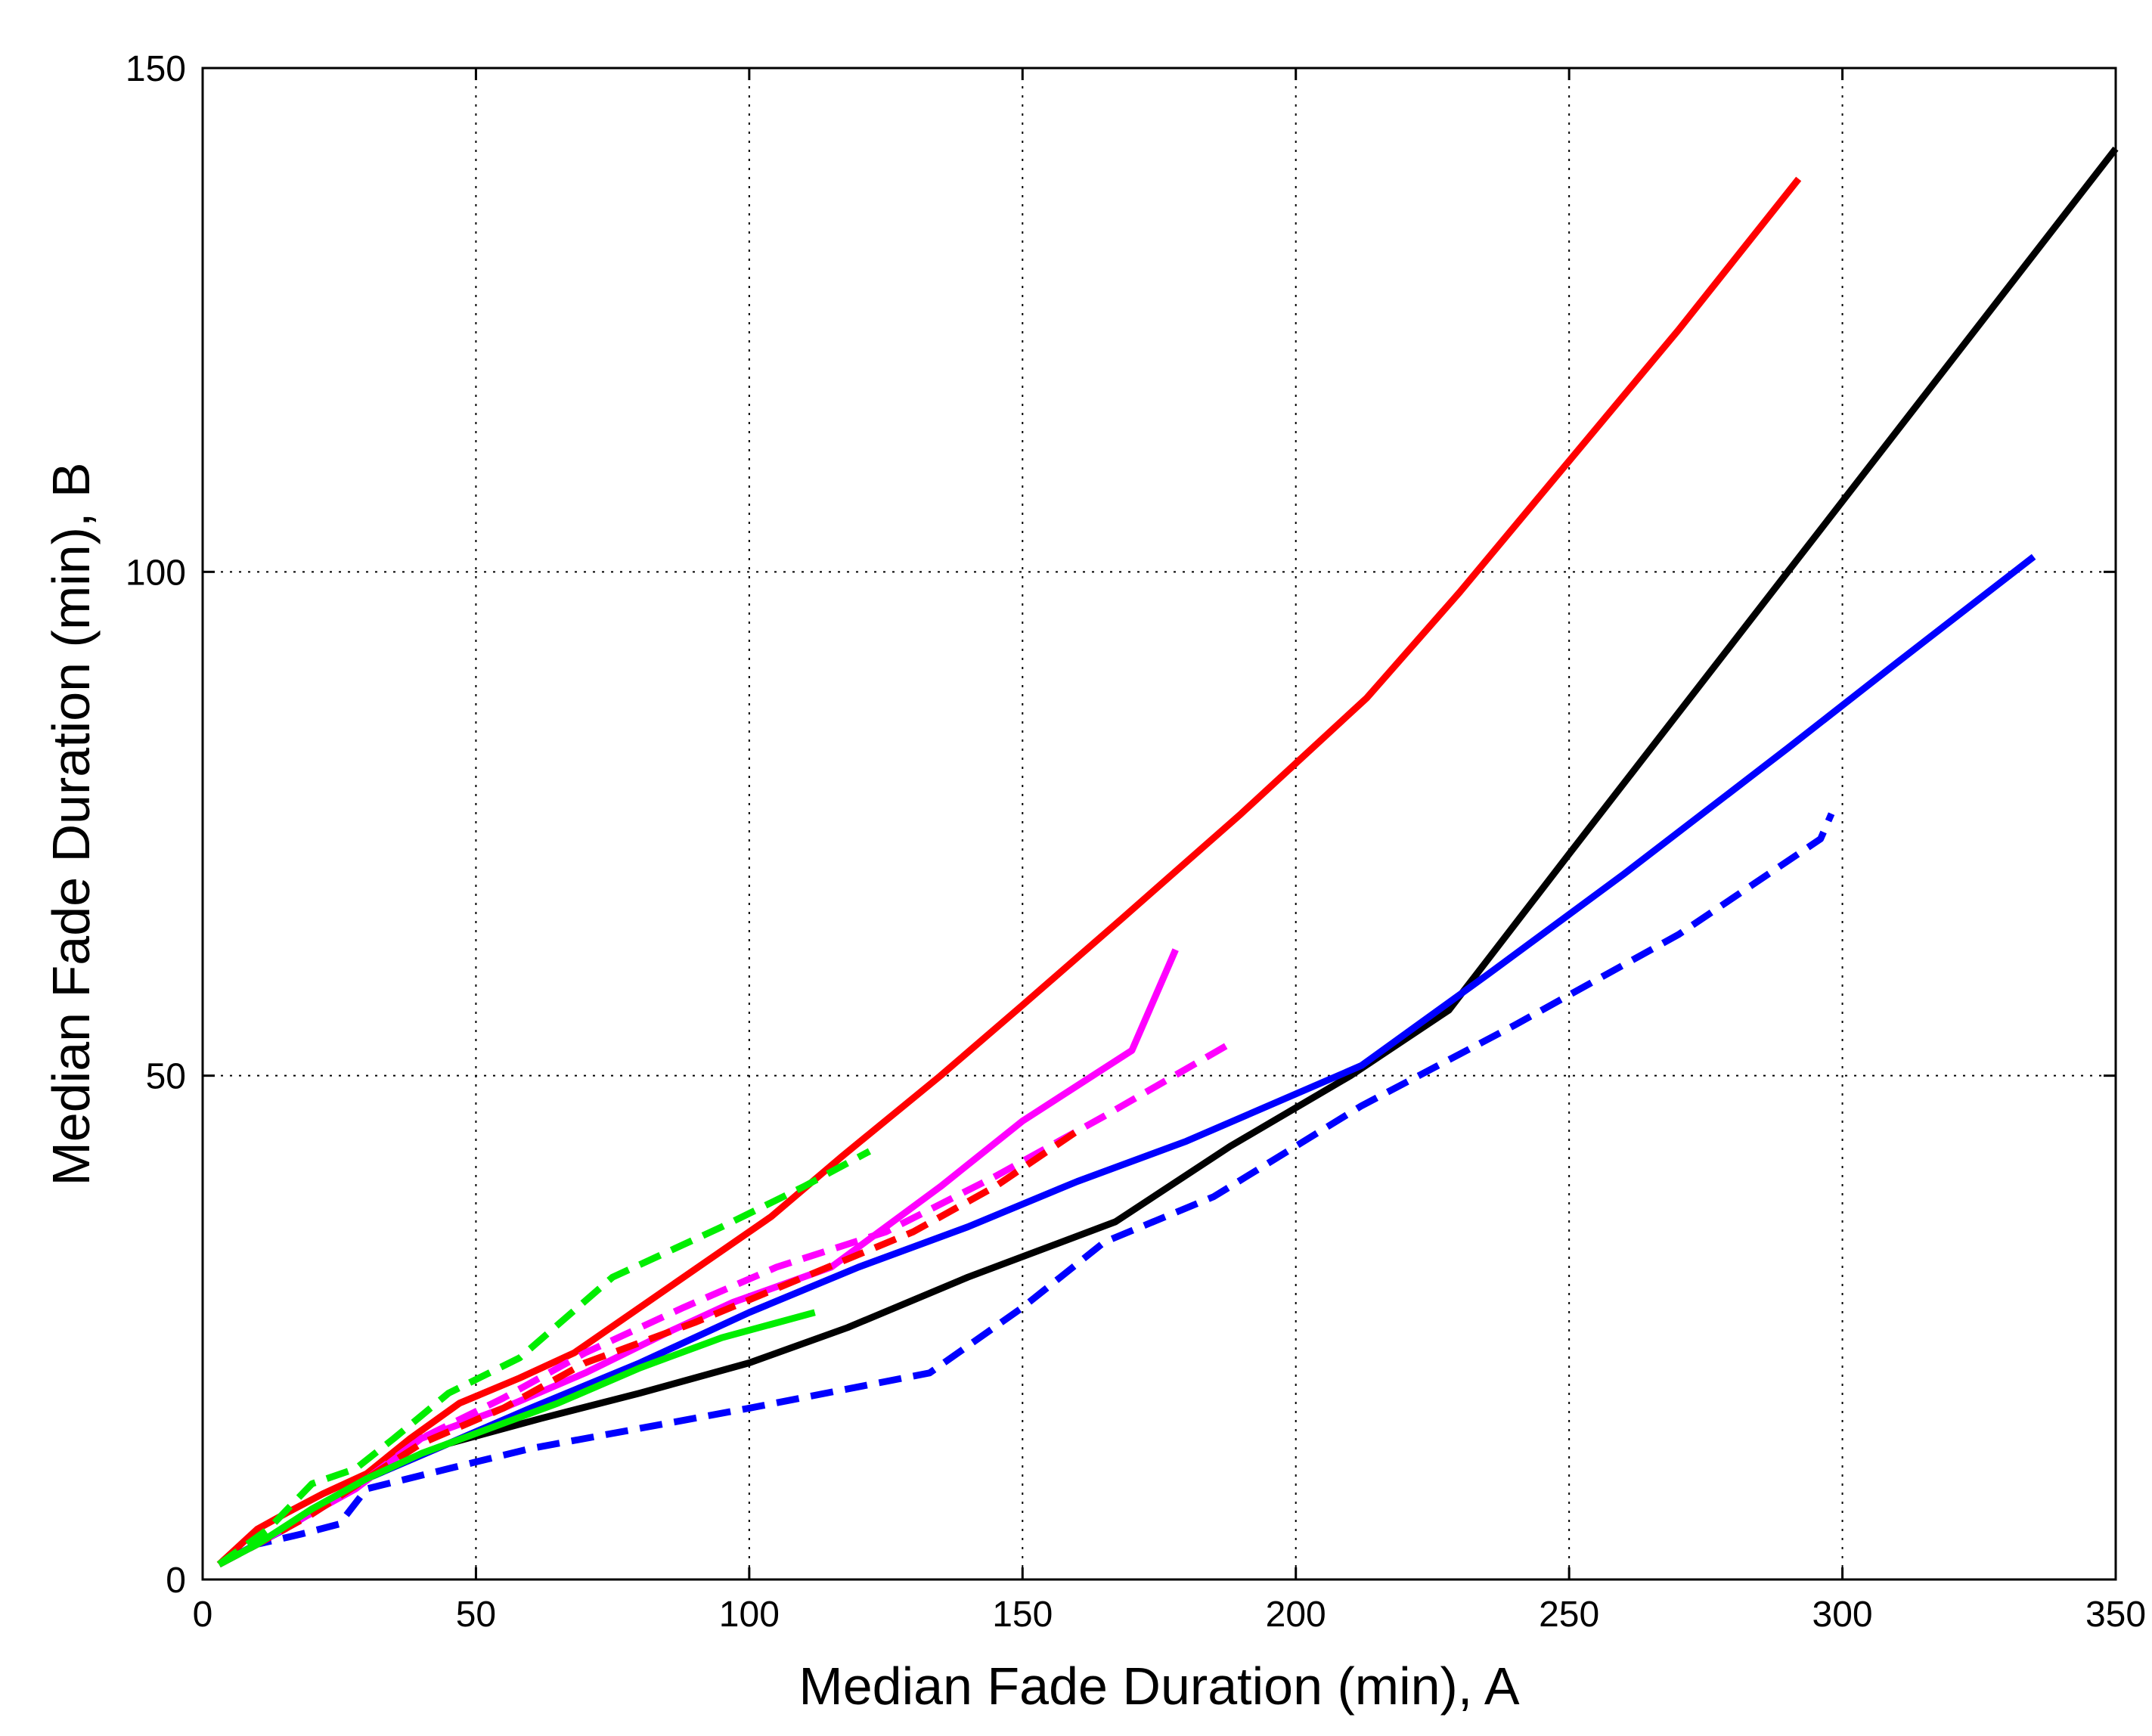 This screenshot has width=2152, height=1736. What do you see at coordinates (749, 1615) in the screenshot?
I see `x-tick-label: 100` at bounding box center [749, 1615].